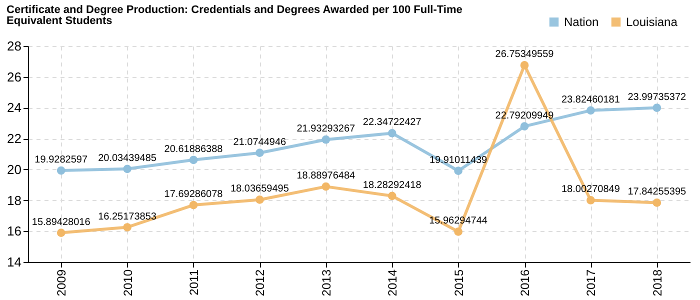 This screenshot has width=700, height=300. Describe the element at coordinates (652, 22) in the screenshot. I see `legend-label: Louisiana` at that location.